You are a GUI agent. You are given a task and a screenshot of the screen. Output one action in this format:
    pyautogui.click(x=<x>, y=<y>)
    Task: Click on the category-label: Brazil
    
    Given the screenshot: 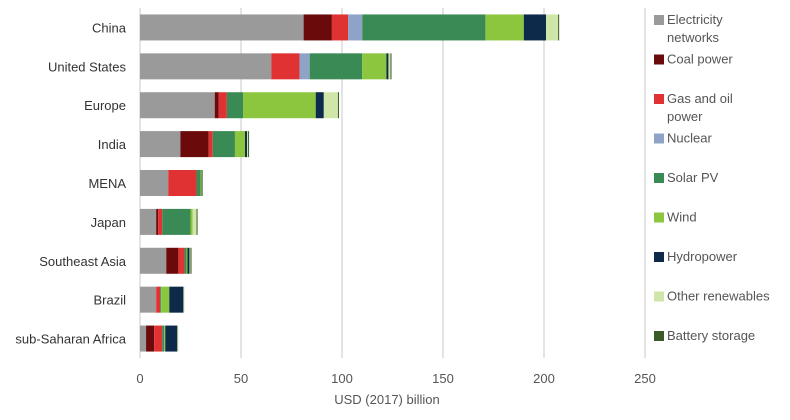 What is the action you would take?
    pyautogui.click(x=109, y=300)
    